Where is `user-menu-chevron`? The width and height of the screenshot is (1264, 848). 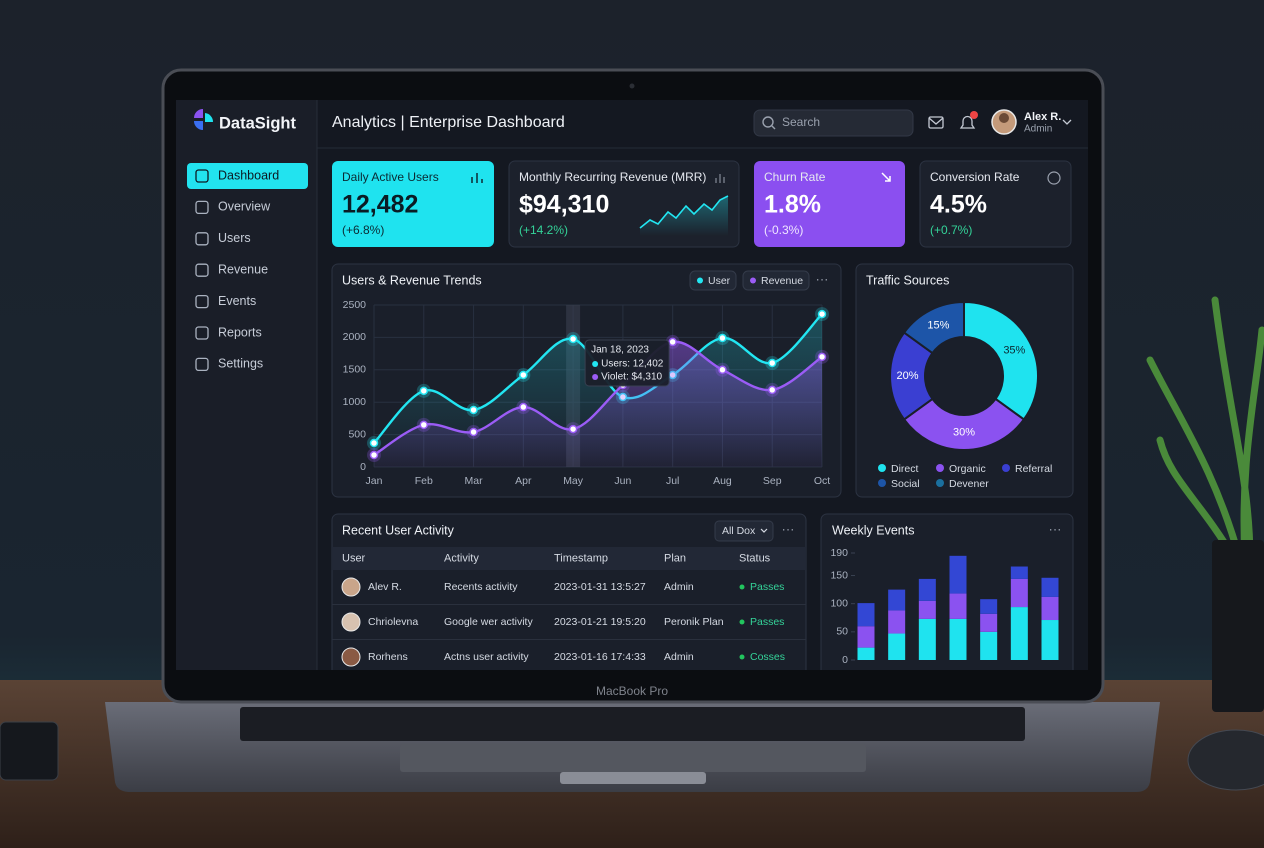
user-menu-chevron is located at coordinates (1067, 122).